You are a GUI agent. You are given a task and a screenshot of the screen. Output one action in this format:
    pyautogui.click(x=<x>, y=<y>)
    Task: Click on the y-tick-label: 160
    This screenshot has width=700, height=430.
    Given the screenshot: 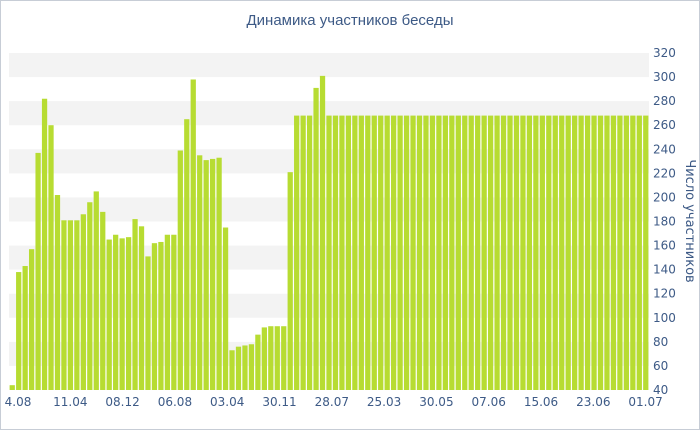 What is the action you would take?
    pyautogui.click(x=664, y=246)
    